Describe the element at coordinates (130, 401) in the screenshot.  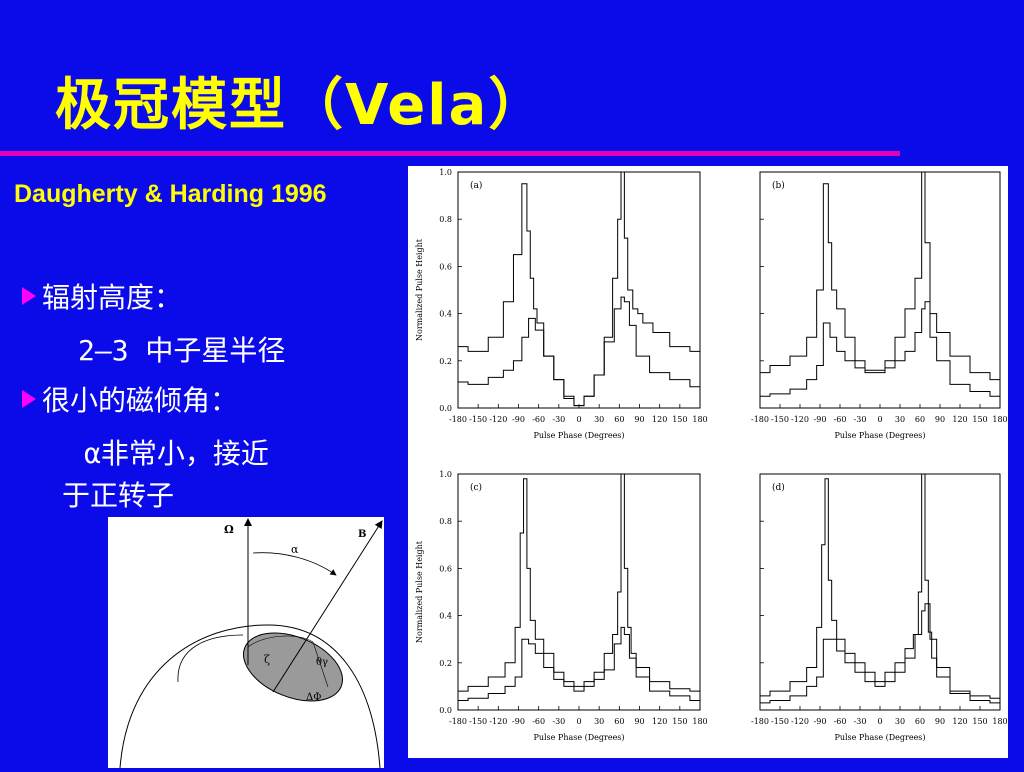
I see `bullet-item: 很小的磁倾角：` at that location.